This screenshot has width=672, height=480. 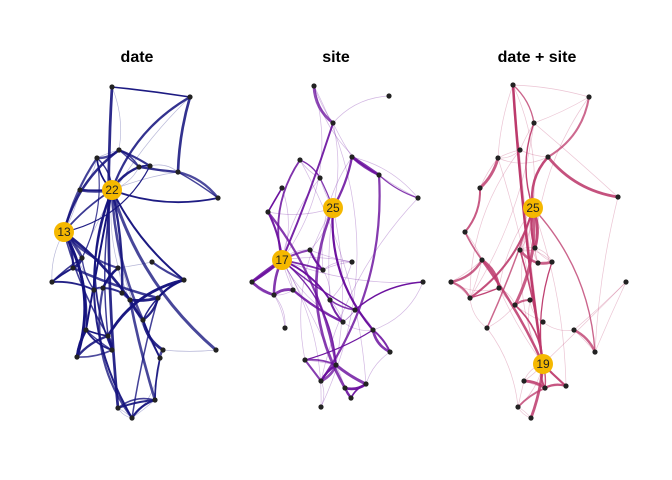 I want to click on hub-label-19: 19, so click(x=543, y=364).